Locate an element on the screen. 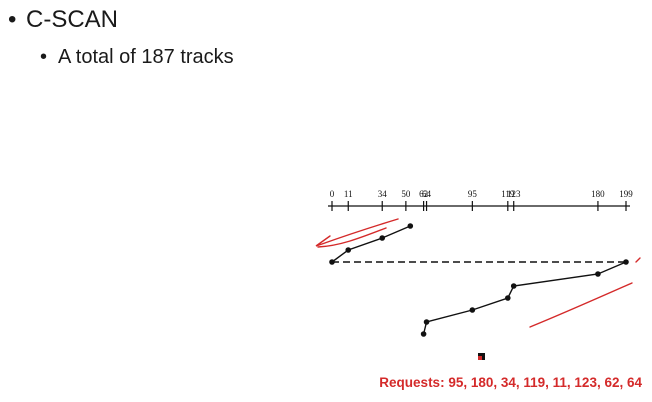 The width and height of the screenshot is (652, 402). subtitle-bullet: • A total of 187 tracks is located at coordinates (137, 57).